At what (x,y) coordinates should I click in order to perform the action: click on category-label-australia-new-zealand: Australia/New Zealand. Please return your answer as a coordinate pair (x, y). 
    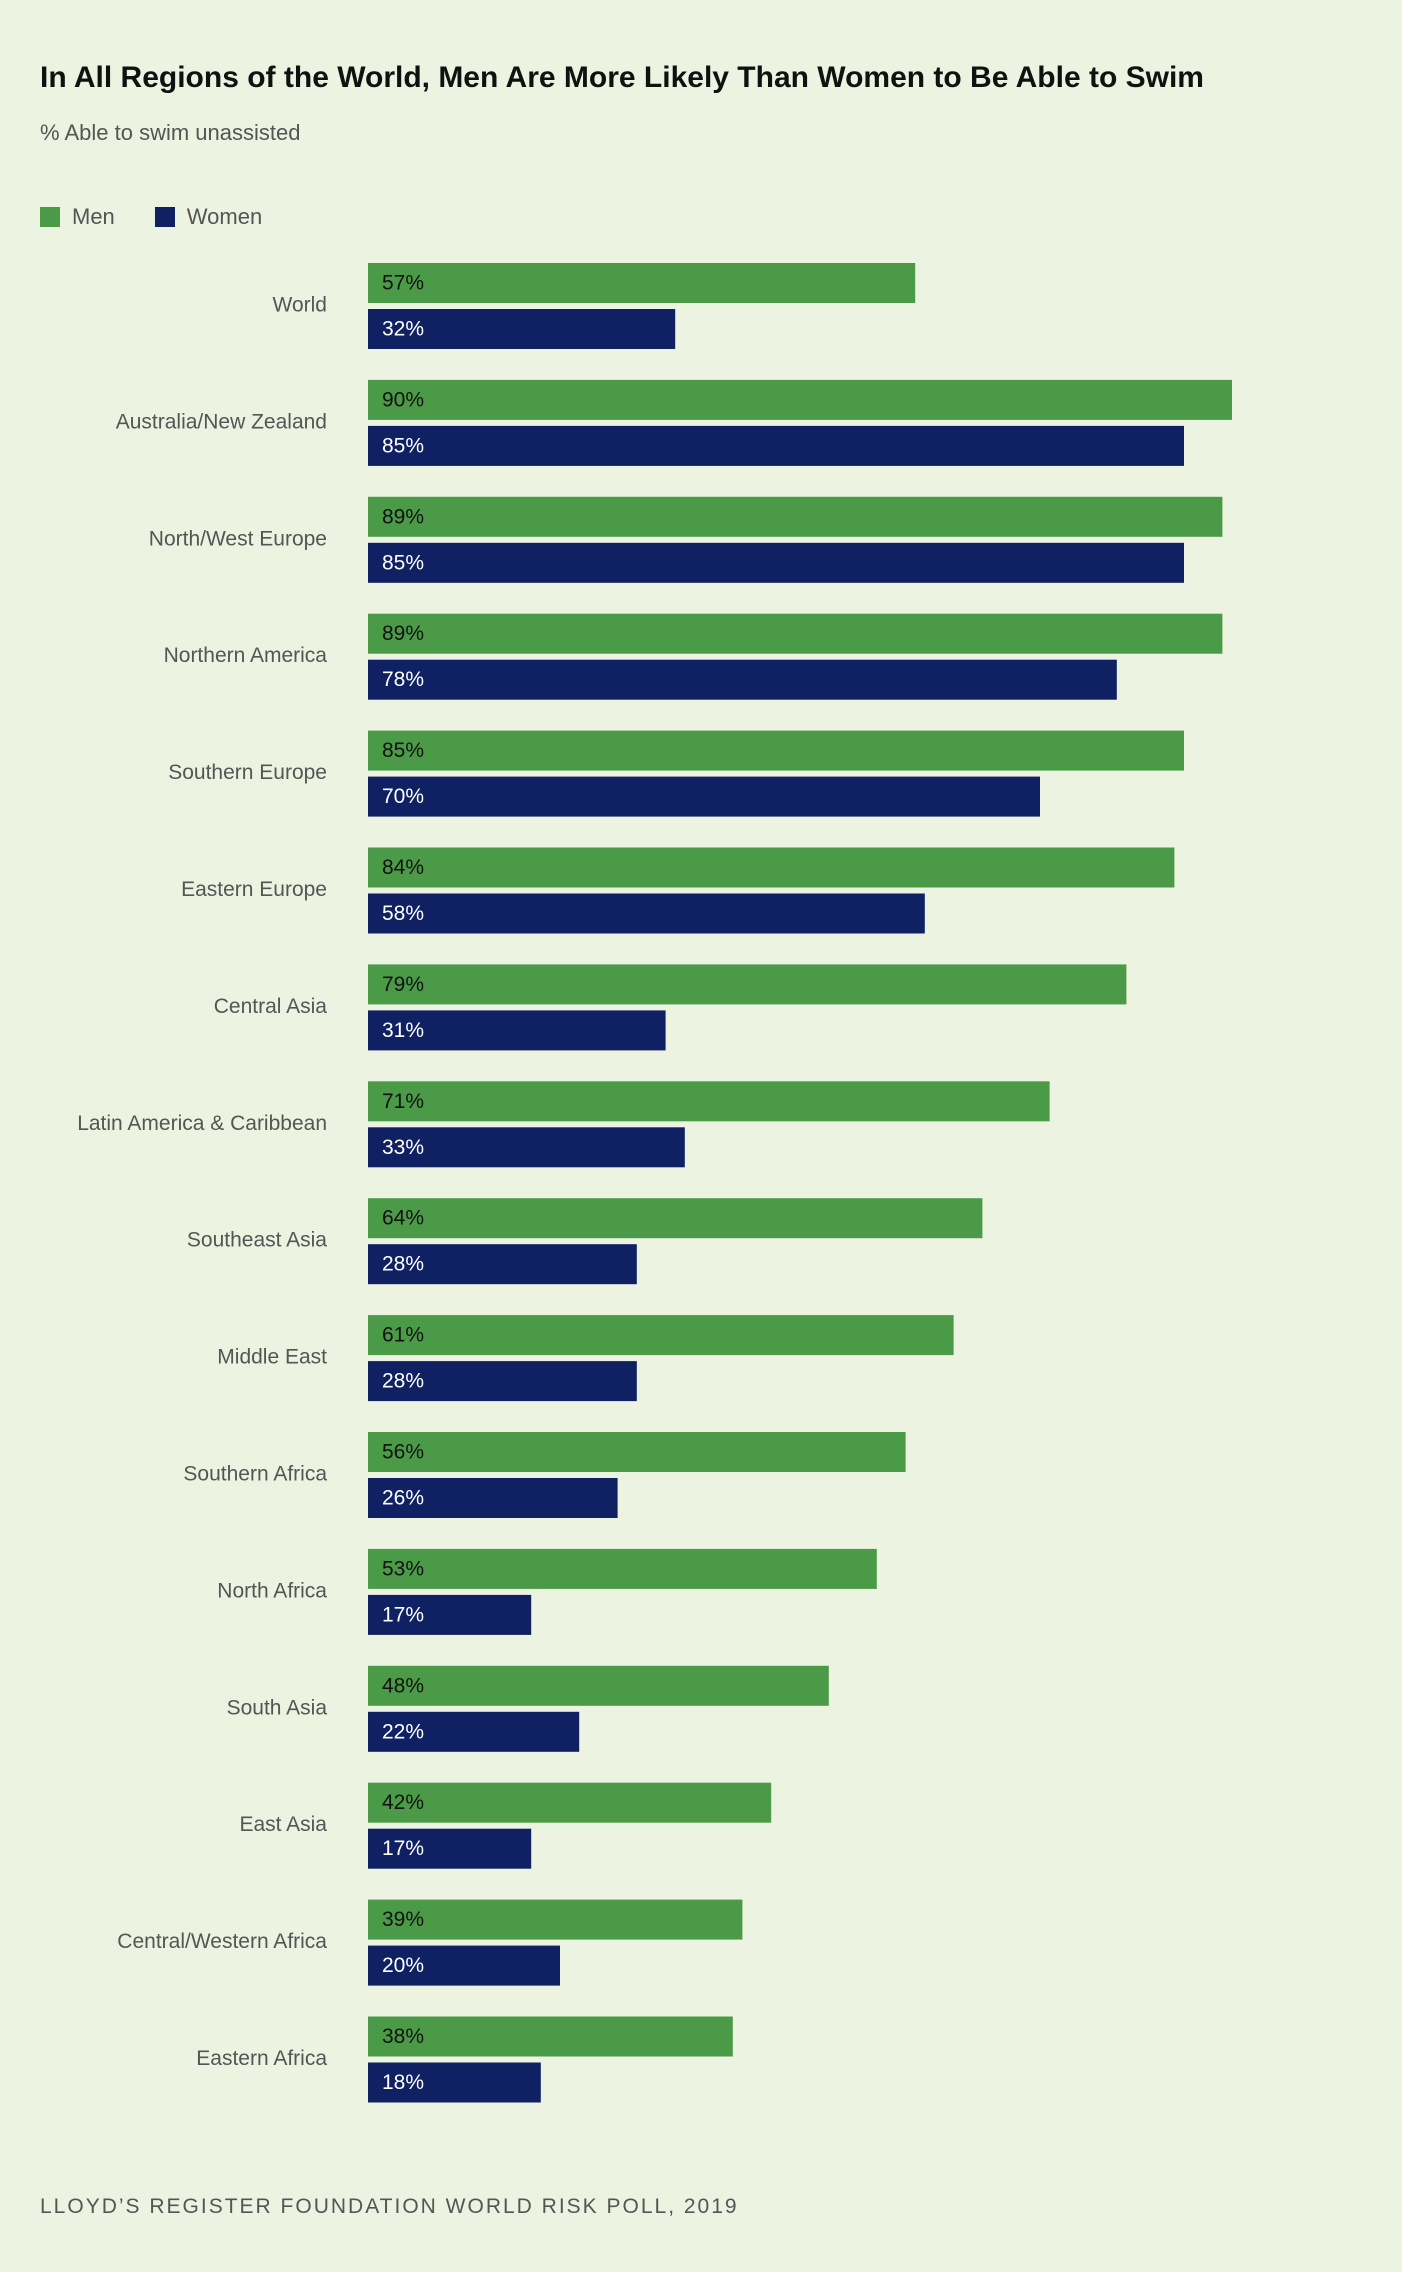
    Looking at the image, I should click on (221, 421).